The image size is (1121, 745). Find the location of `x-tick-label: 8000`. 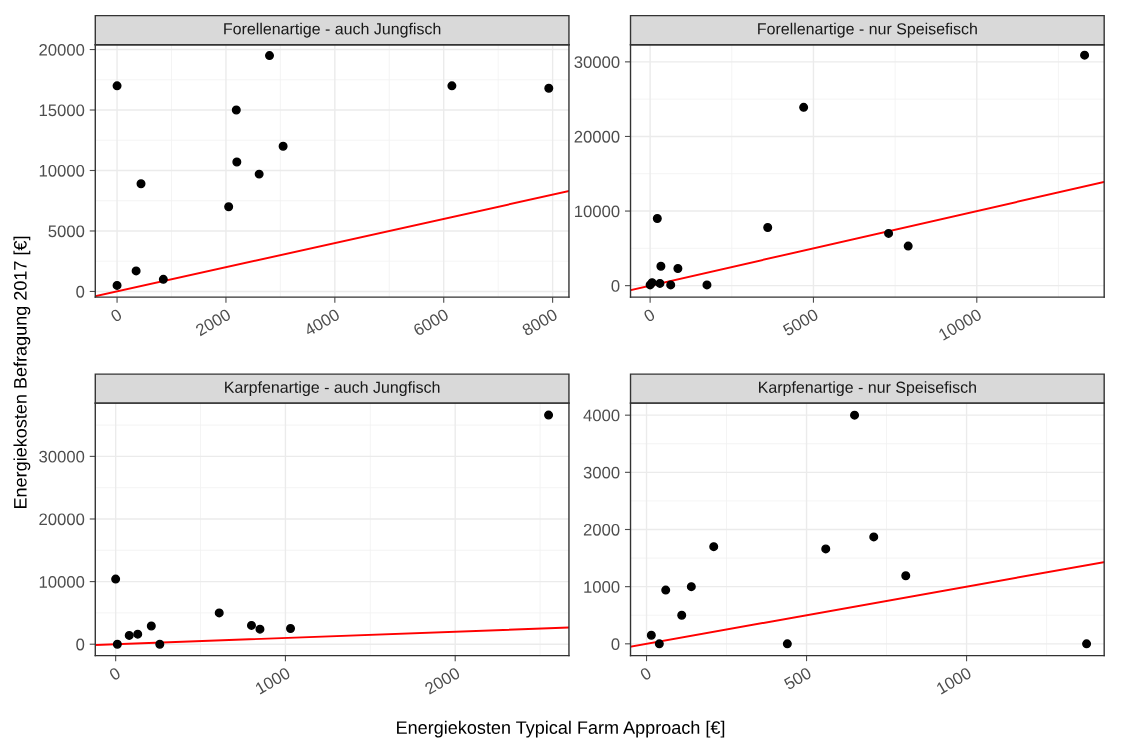

x-tick-label: 8000 is located at coordinates (540, 322).